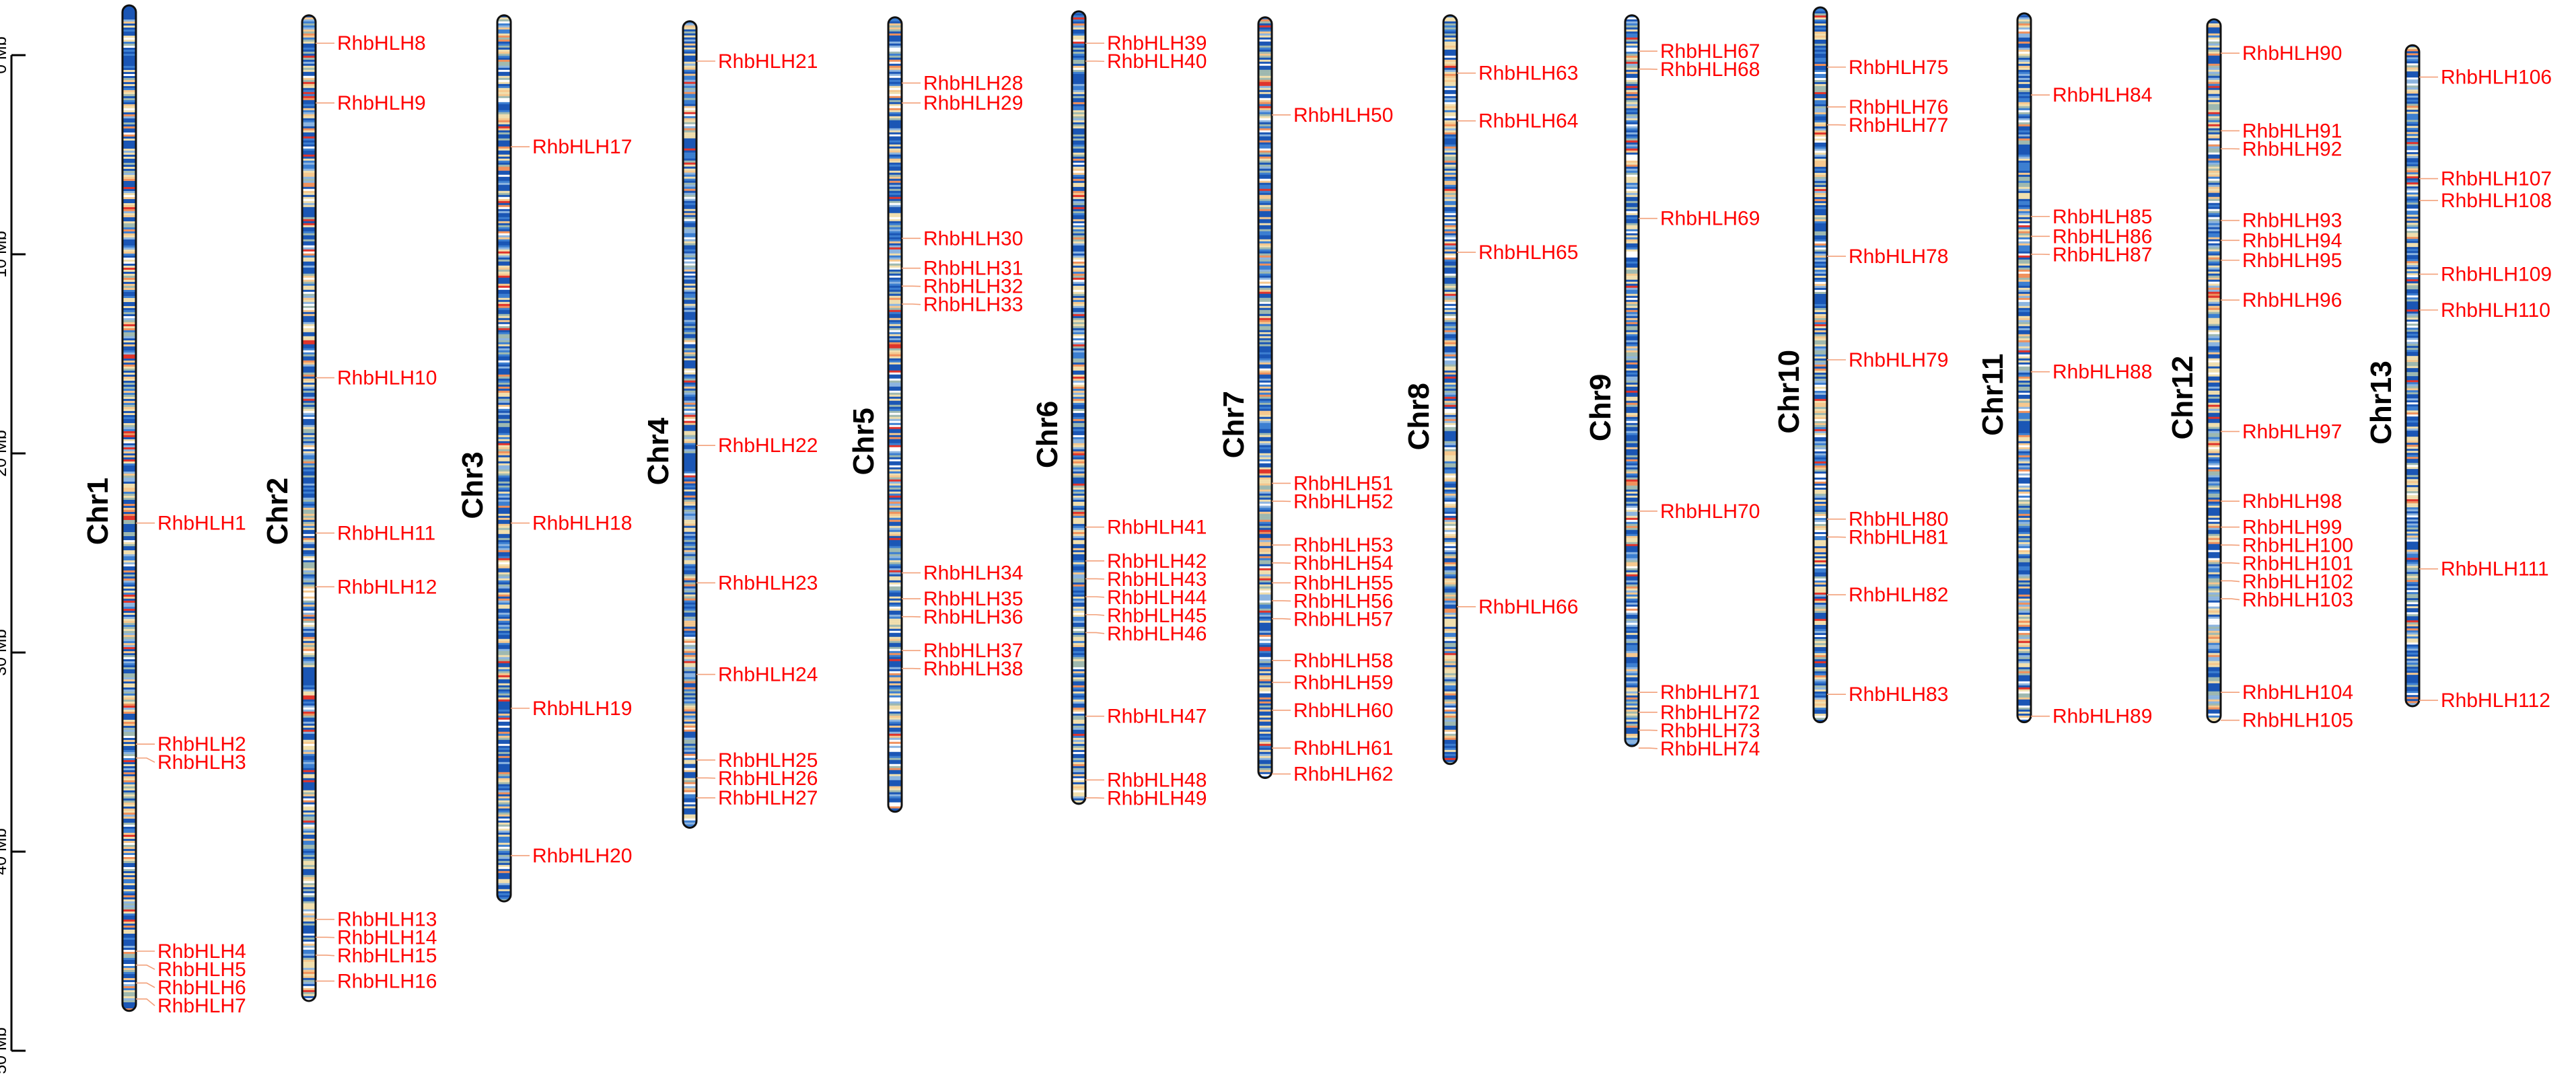  Describe the element at coordinates (1710, 511) in the screenshot. I see `gene-label: RhbHLH70` at that location.